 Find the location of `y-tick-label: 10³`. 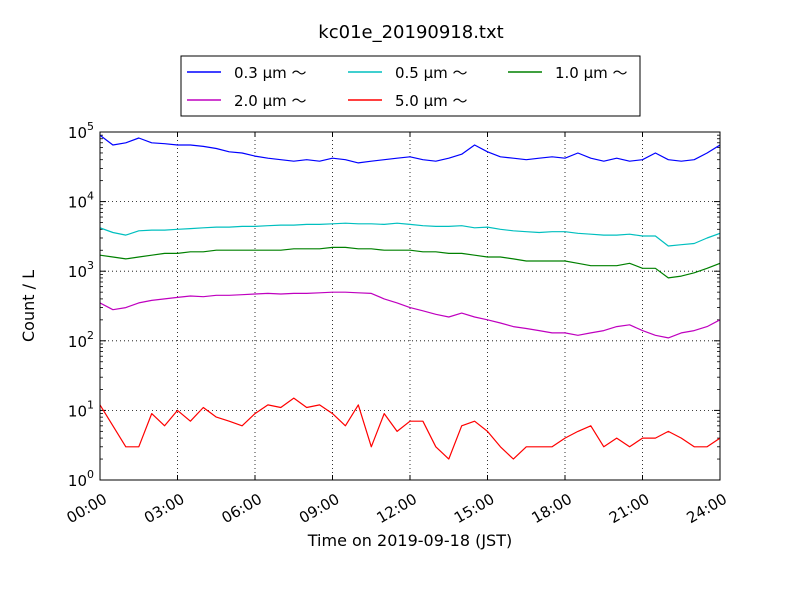

y-tick-label: 10³ is located at coordinates (81, 270).